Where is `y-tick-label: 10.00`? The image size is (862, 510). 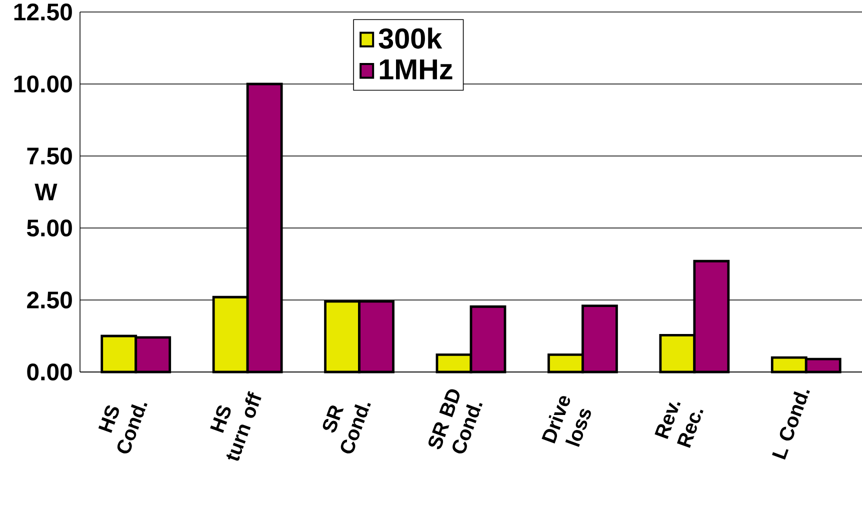
y-tick-label: 10.00 is located at coordinates (43, 84).